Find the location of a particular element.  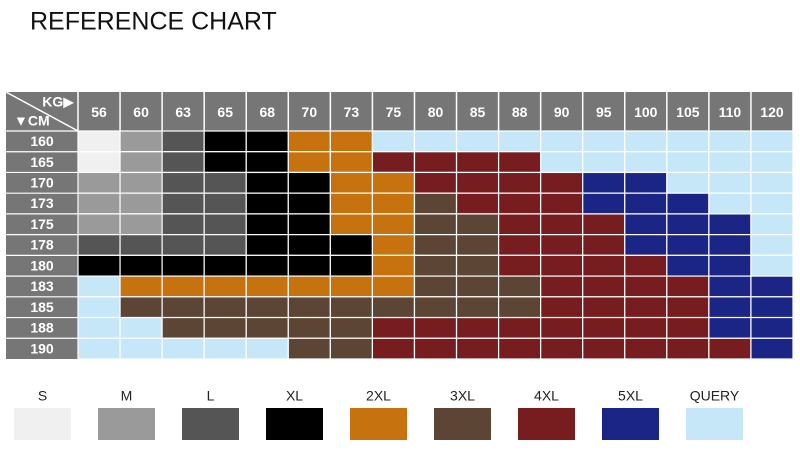

legend-label: 4XL is located at coordinates (546, 396).